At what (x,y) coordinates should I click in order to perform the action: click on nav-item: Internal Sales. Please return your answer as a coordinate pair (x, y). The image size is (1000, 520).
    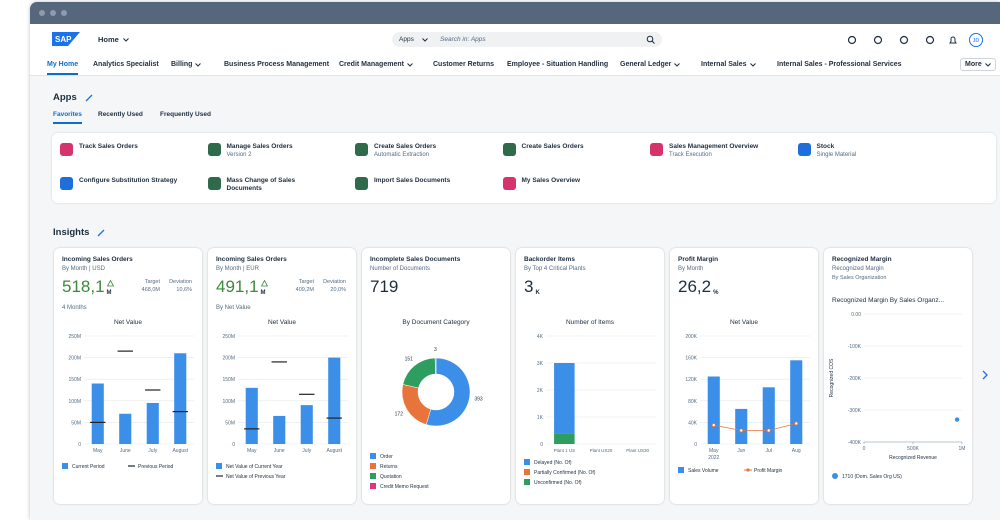
    Looking at the image, I should click on (728, 64).